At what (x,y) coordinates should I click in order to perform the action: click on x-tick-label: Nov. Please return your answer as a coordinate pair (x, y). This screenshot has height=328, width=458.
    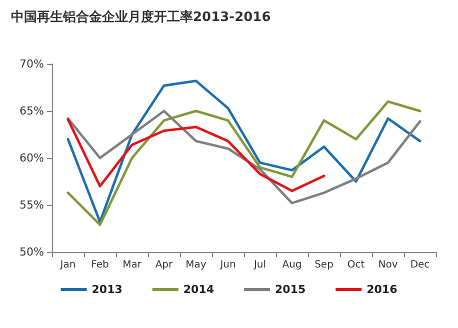
    Looking at the image, I should click on (388, 265).